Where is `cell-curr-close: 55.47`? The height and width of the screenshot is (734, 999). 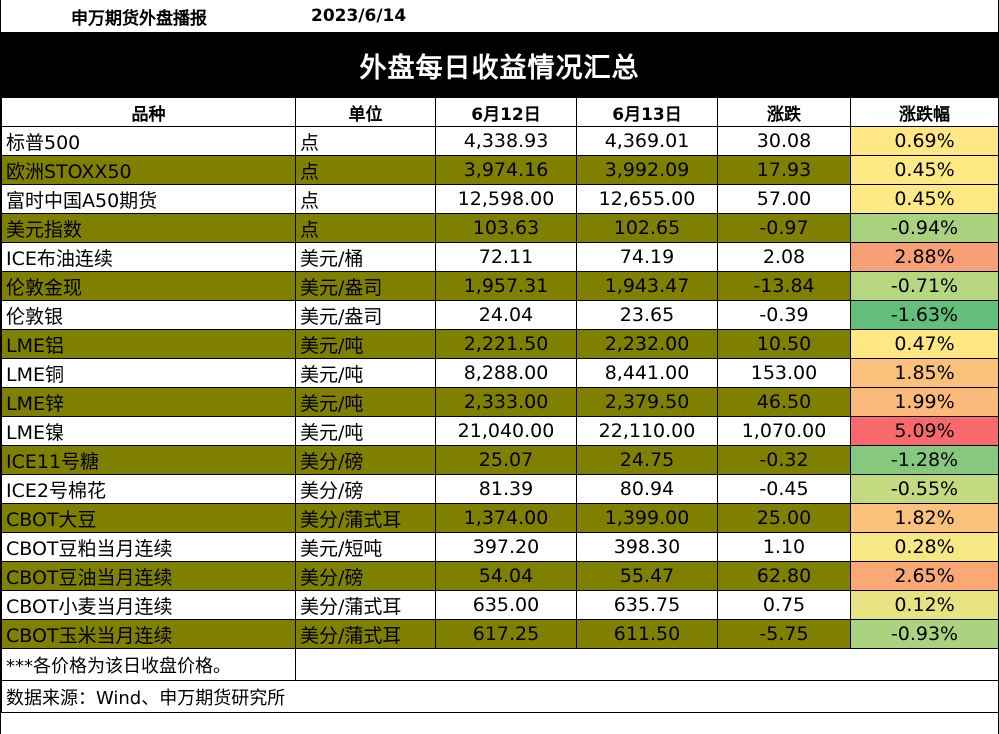 cell-curr-close: 55.47 is located at coordinates (647, 576).